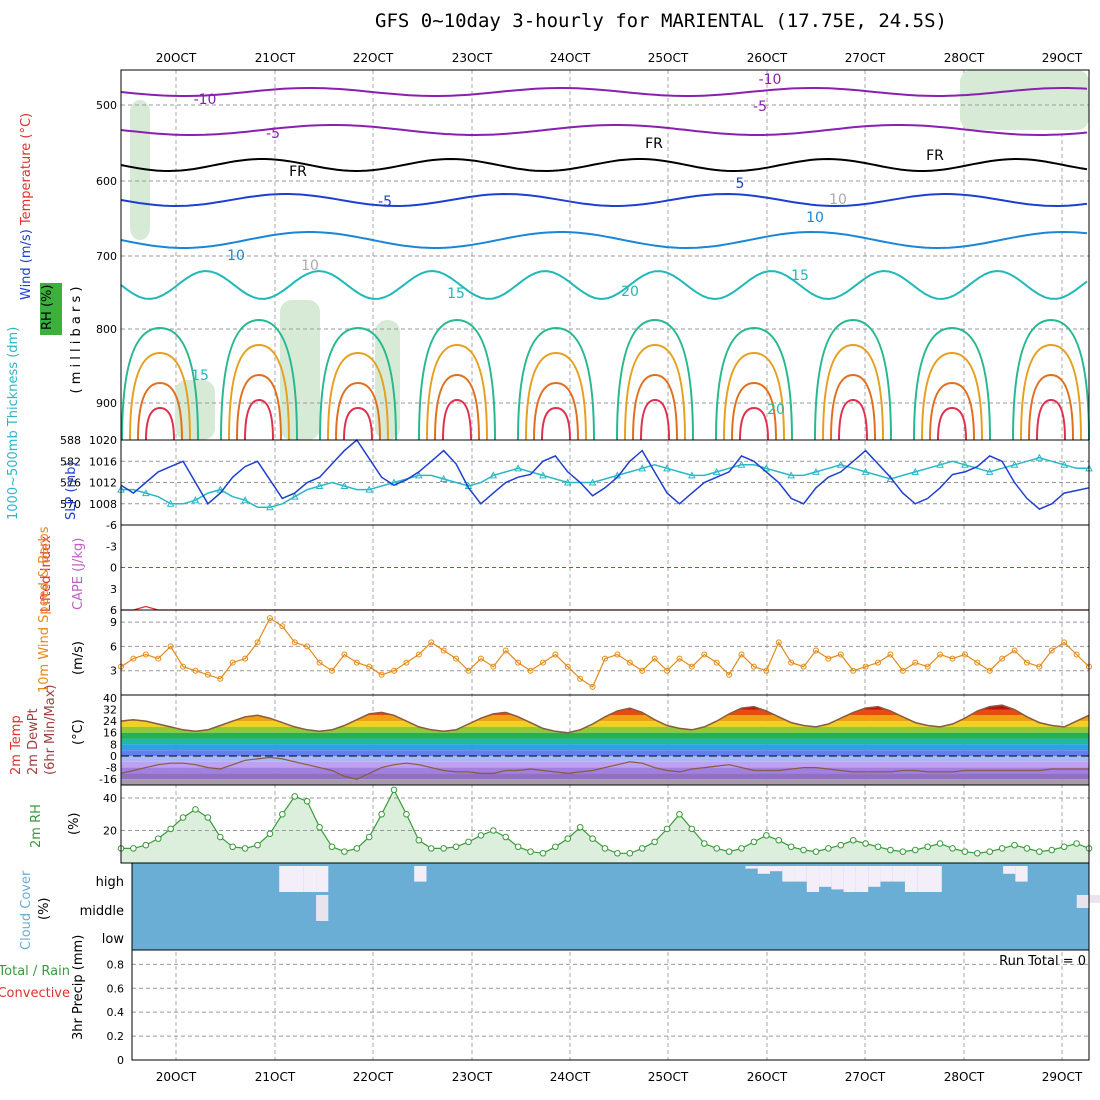 The height and width of the screenshot is (1100, 1100). I want to click on run-total-label: Run Total = 0, so click(1042, 961).